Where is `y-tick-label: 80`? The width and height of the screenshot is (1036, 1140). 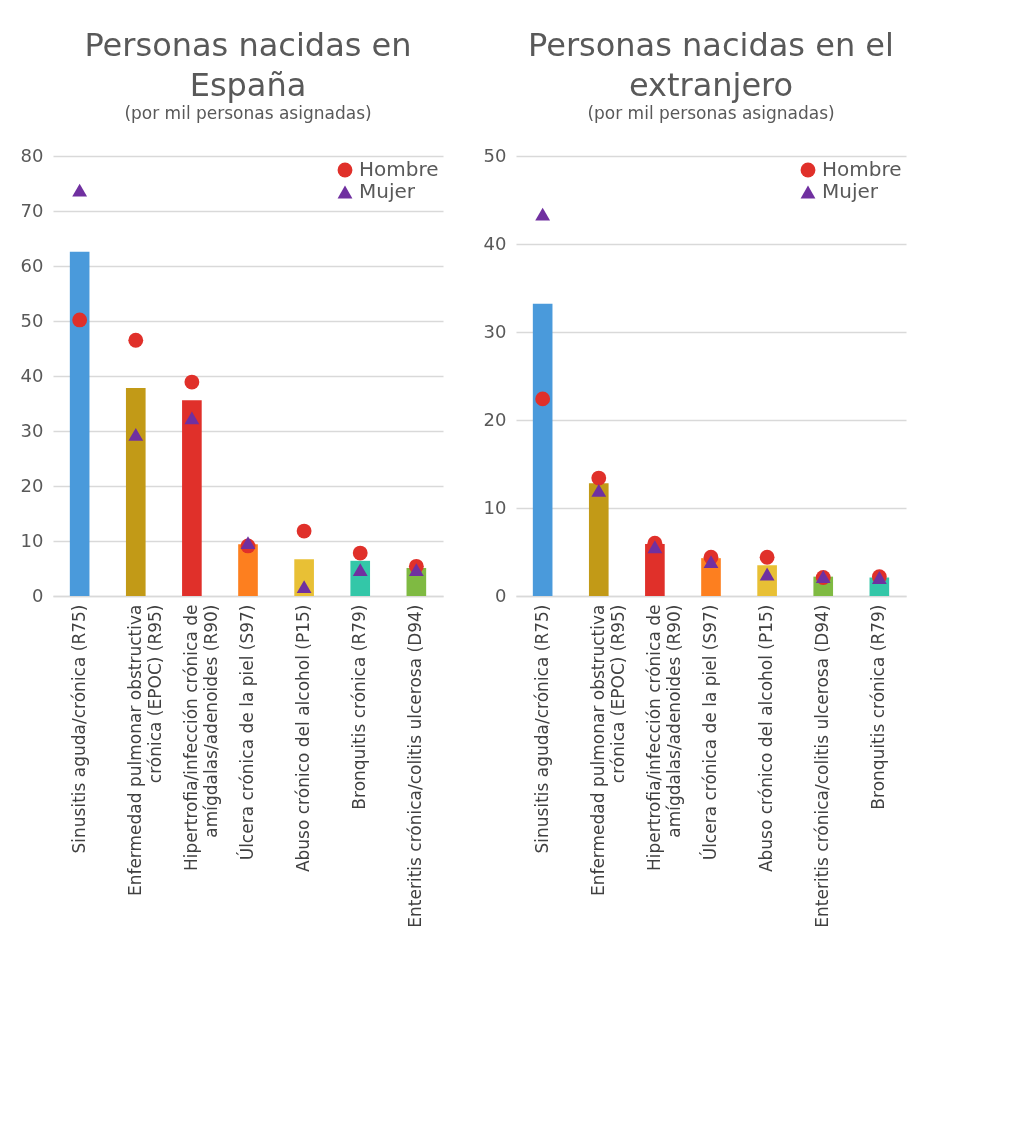
y-tick-label: 80 is located at coordinates (32, 155).